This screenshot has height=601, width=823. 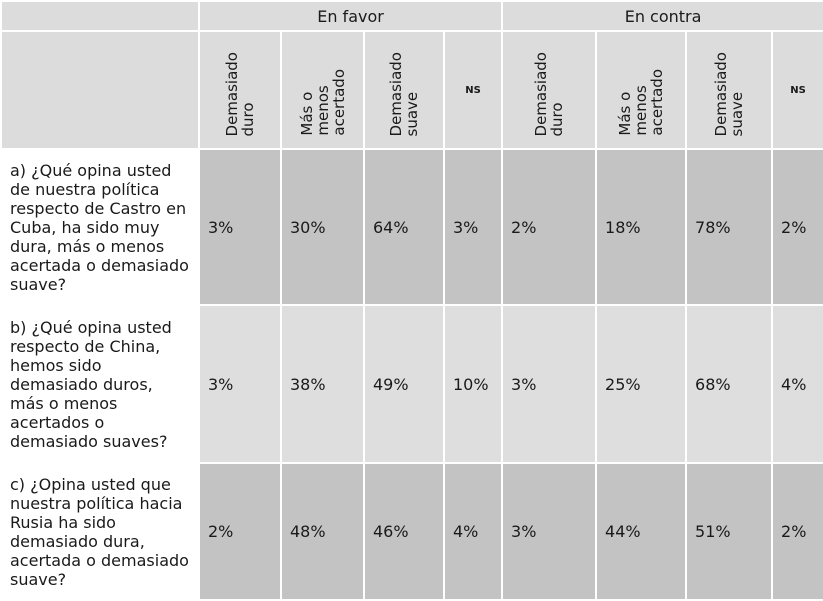 What do you see at coordinates (404, 384) in the screenshot?
I see `value-cell: 49%` at bounding box center [404, 384].